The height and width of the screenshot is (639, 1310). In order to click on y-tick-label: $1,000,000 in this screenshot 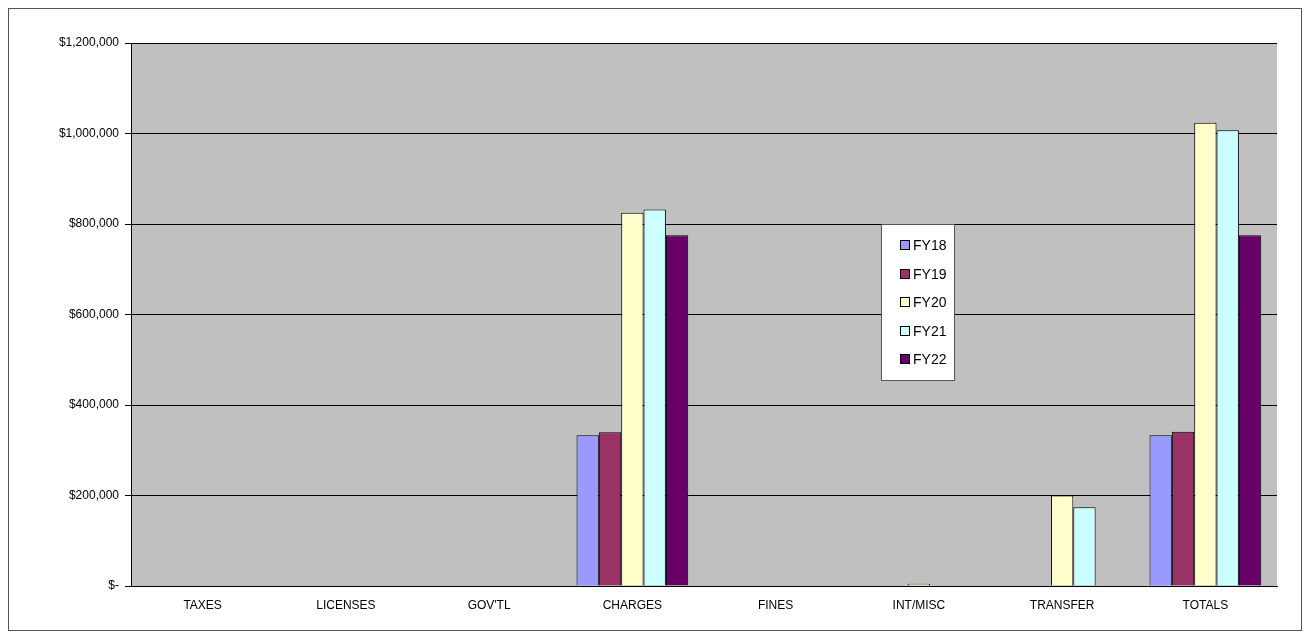, I will do `click(89, 132)`.